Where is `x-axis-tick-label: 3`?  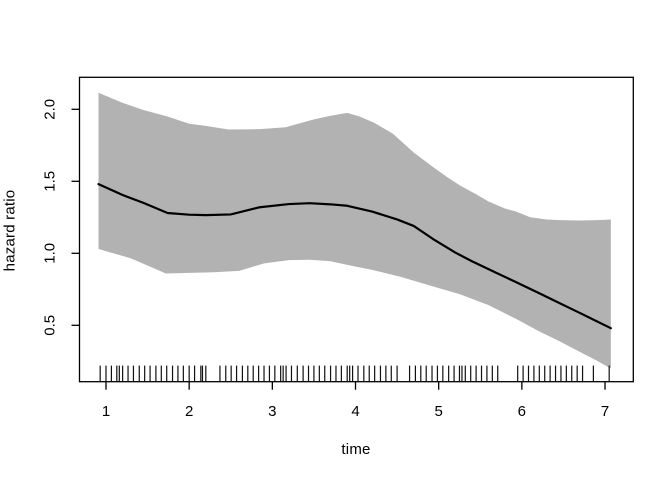
x-axis-tick-label: 3 is located at coordinates (272, 411).